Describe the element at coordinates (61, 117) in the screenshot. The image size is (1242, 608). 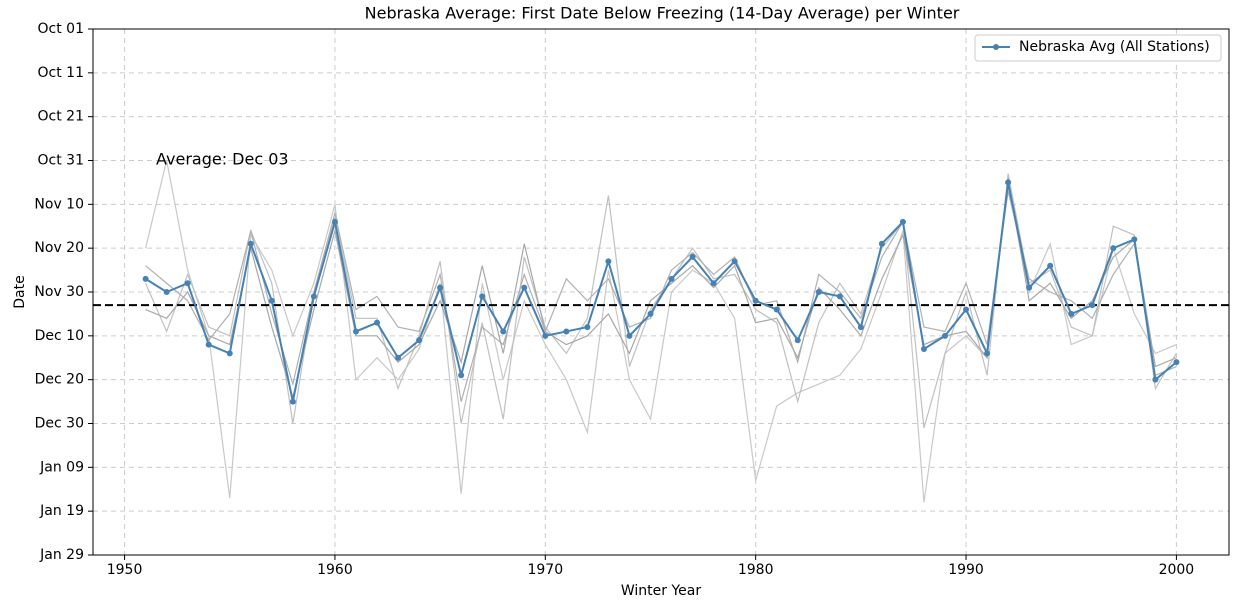
I see `y-tick-label: Oct 21` at that location.